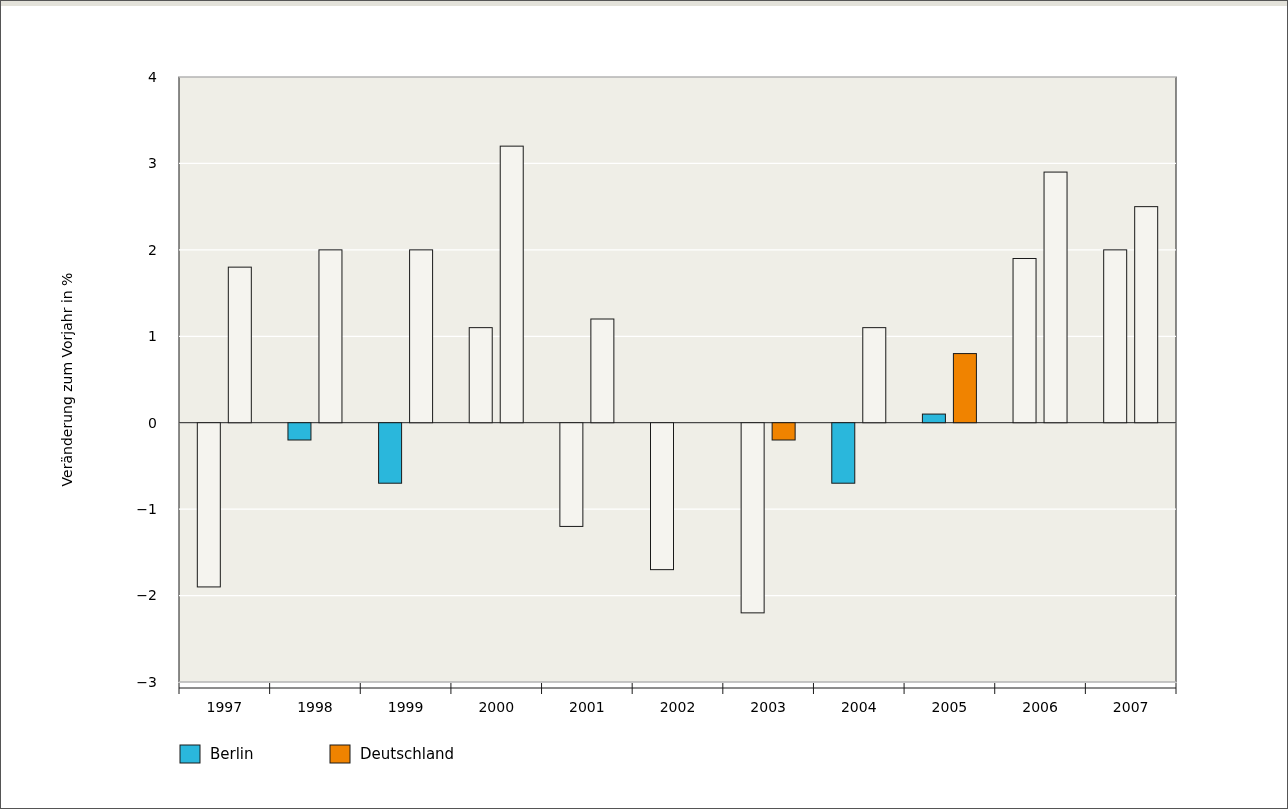 This screenshot has width=1288, height=809. What do you see at coordinates (232, 754) in the screenshot?
I see `legend-label: Berlin` at bounding box center [232, 754].